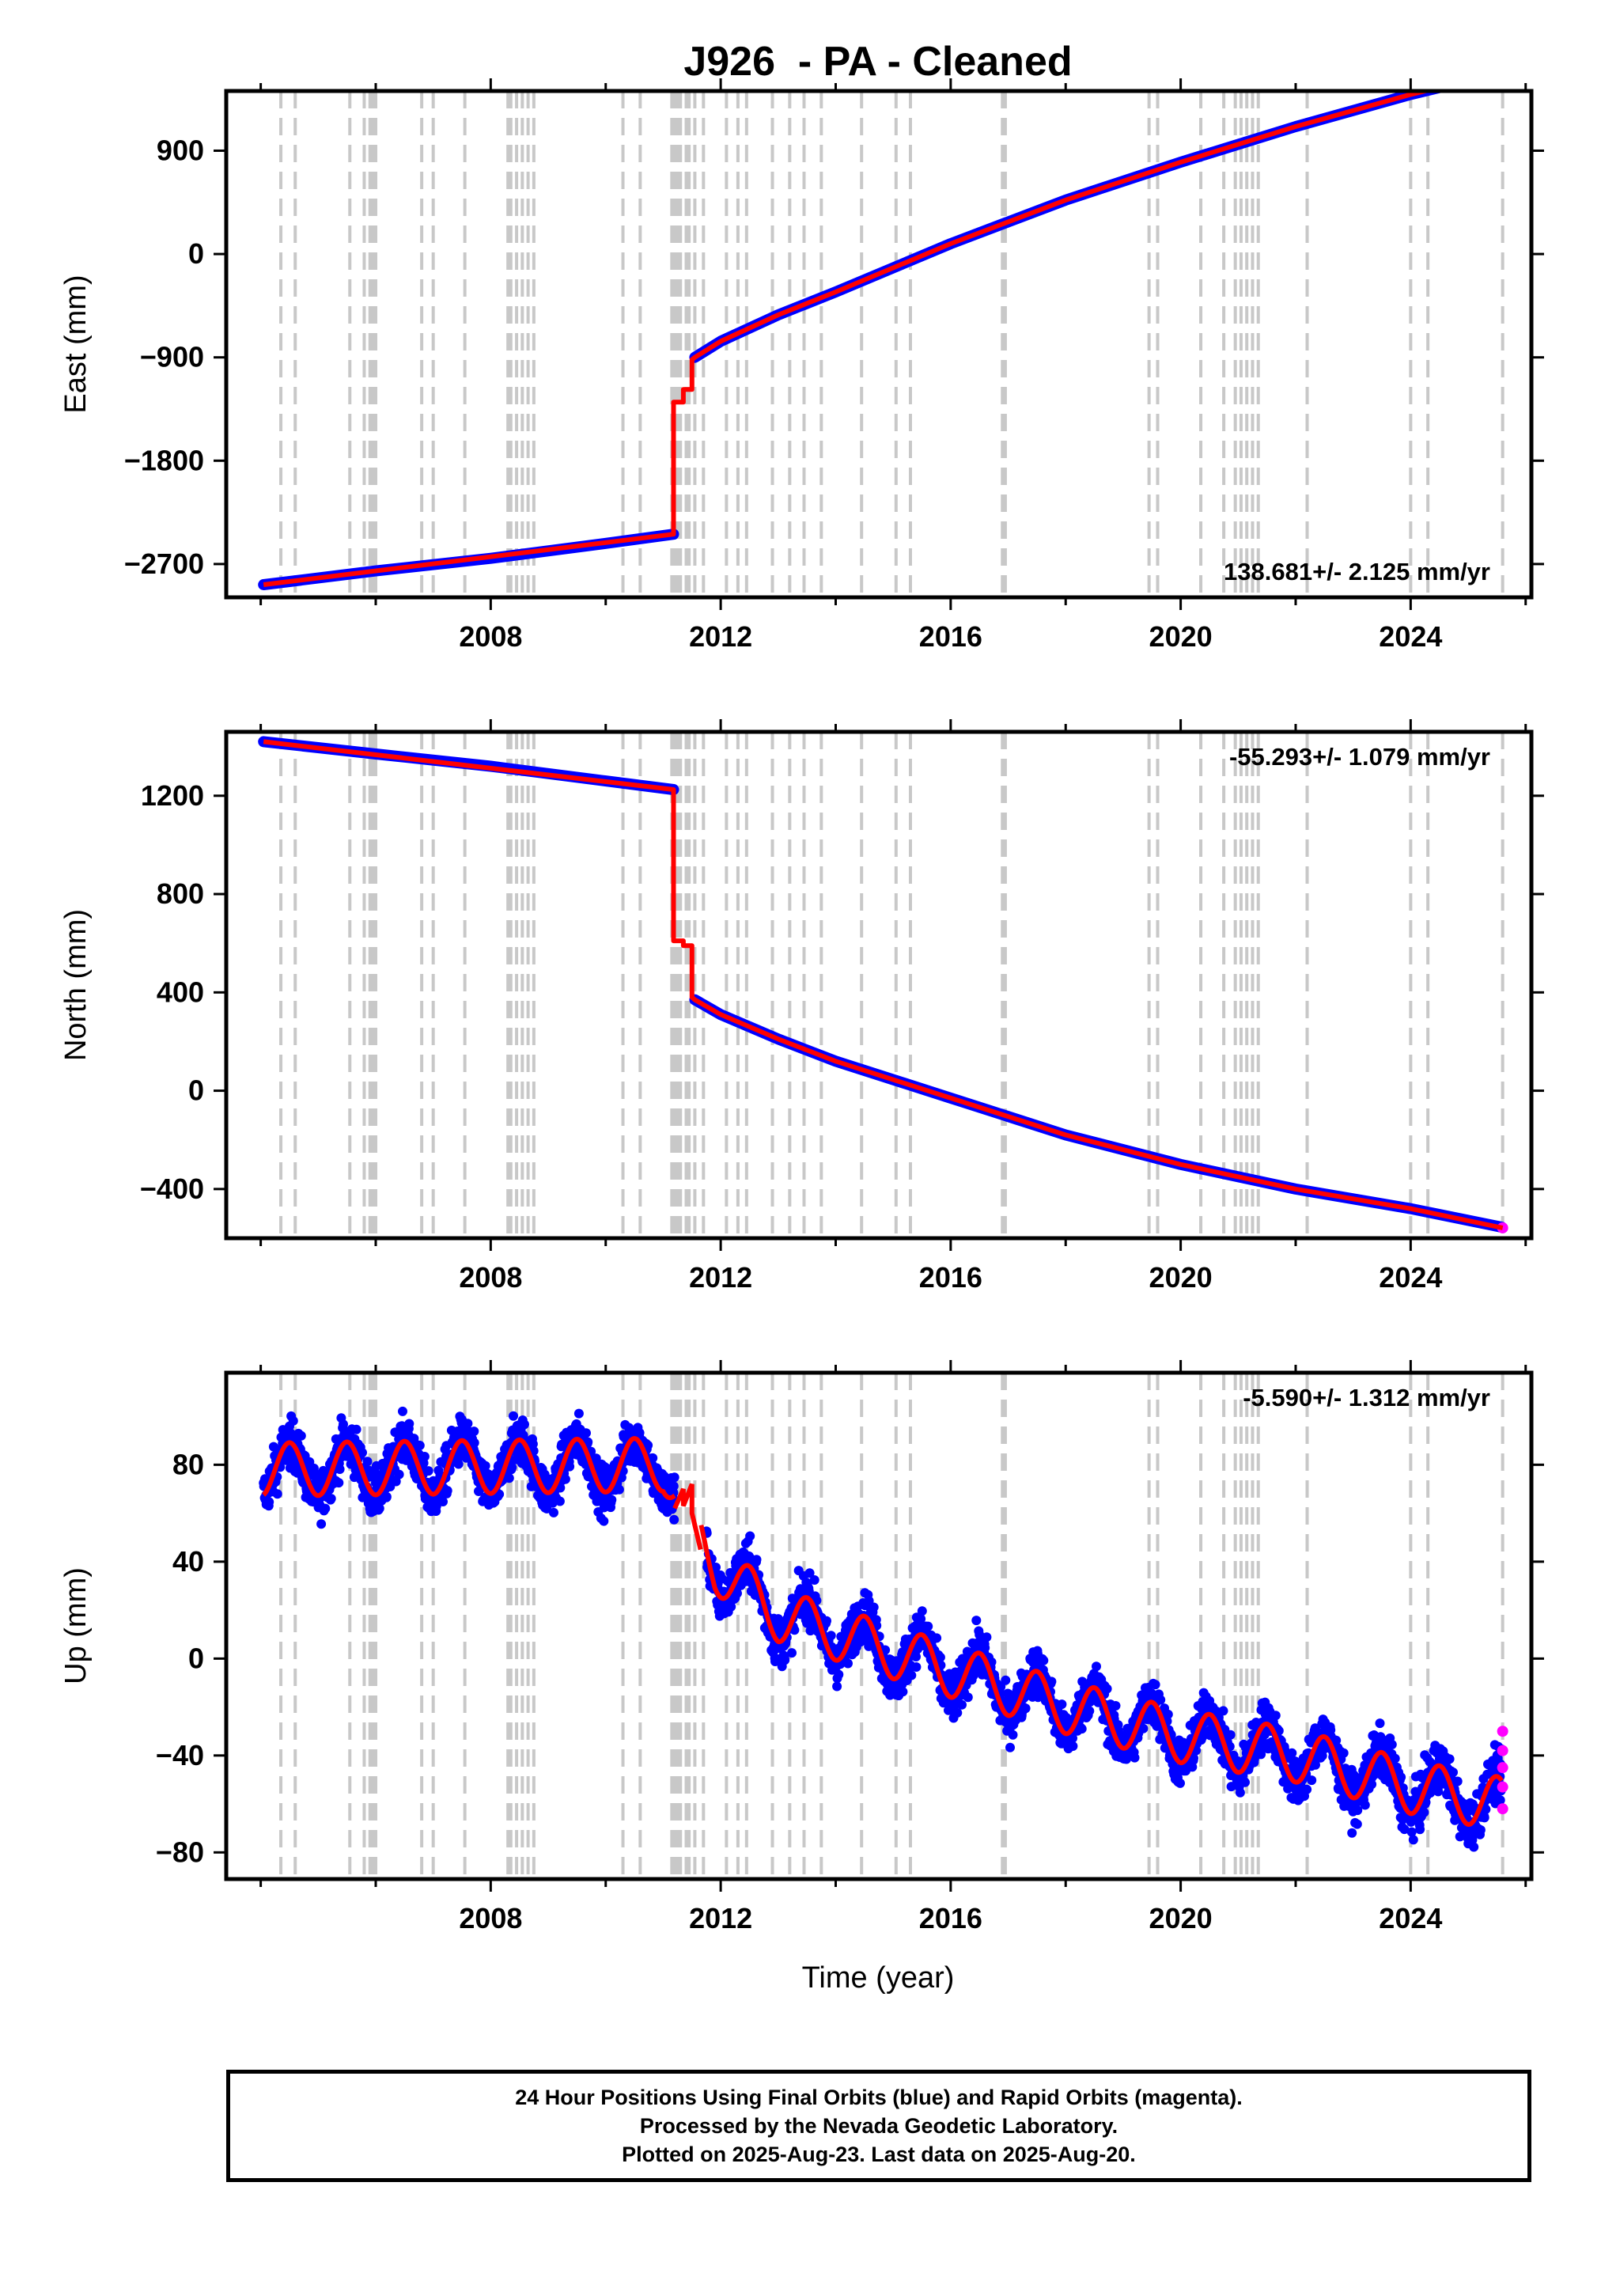 The width and height of the screenshot is (1601, 2296). What do you see at coordinates (181, 893) in the screenshot?
I see `y-tick-label: 800` at bounding box center [181, 893].